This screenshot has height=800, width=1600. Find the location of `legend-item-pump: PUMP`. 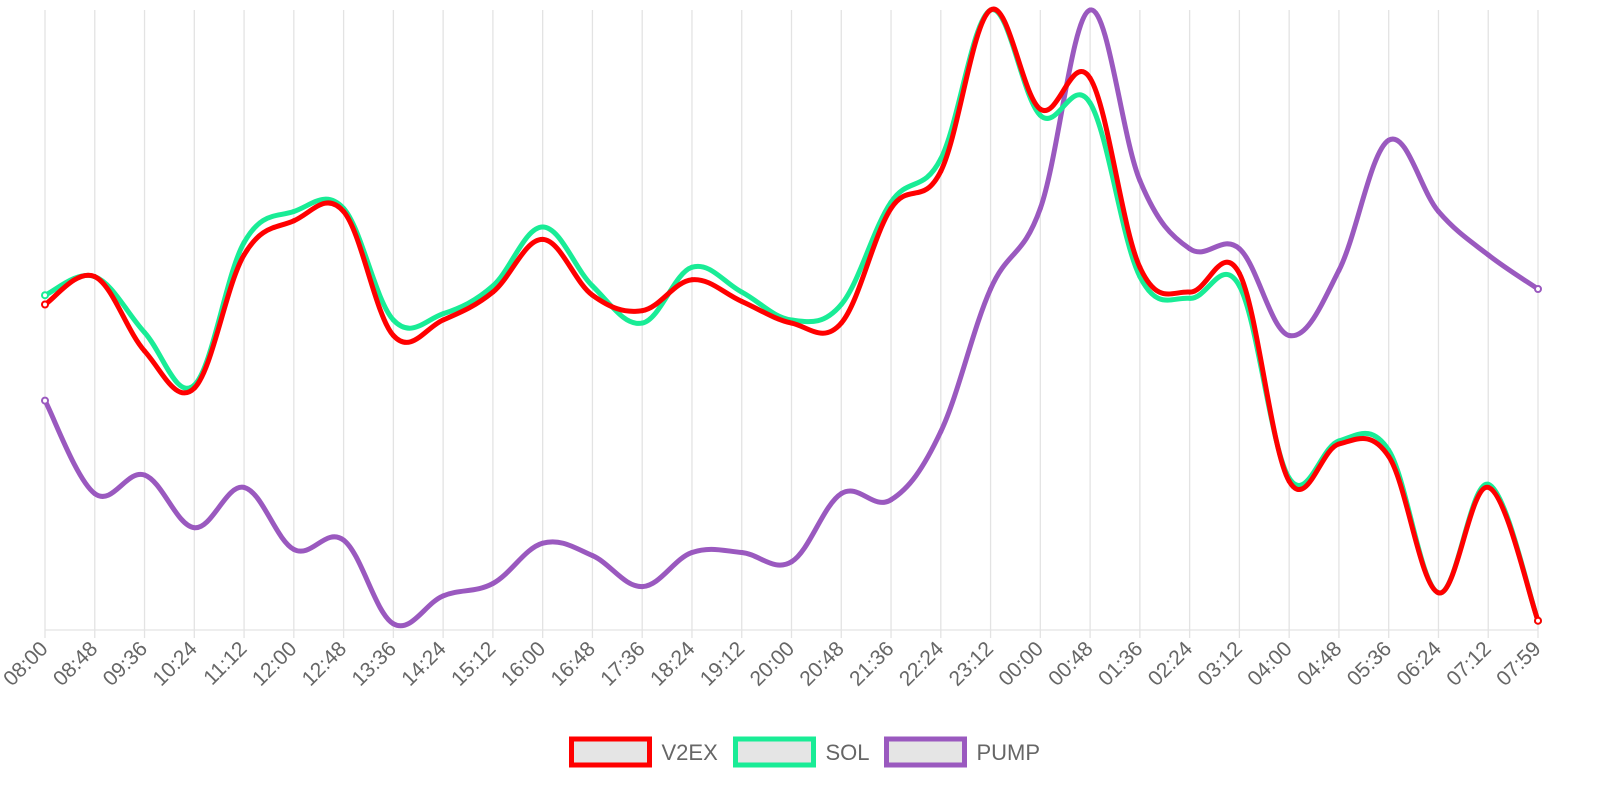

legend-item-pump: PUMP is located at coordinates (962, 752).